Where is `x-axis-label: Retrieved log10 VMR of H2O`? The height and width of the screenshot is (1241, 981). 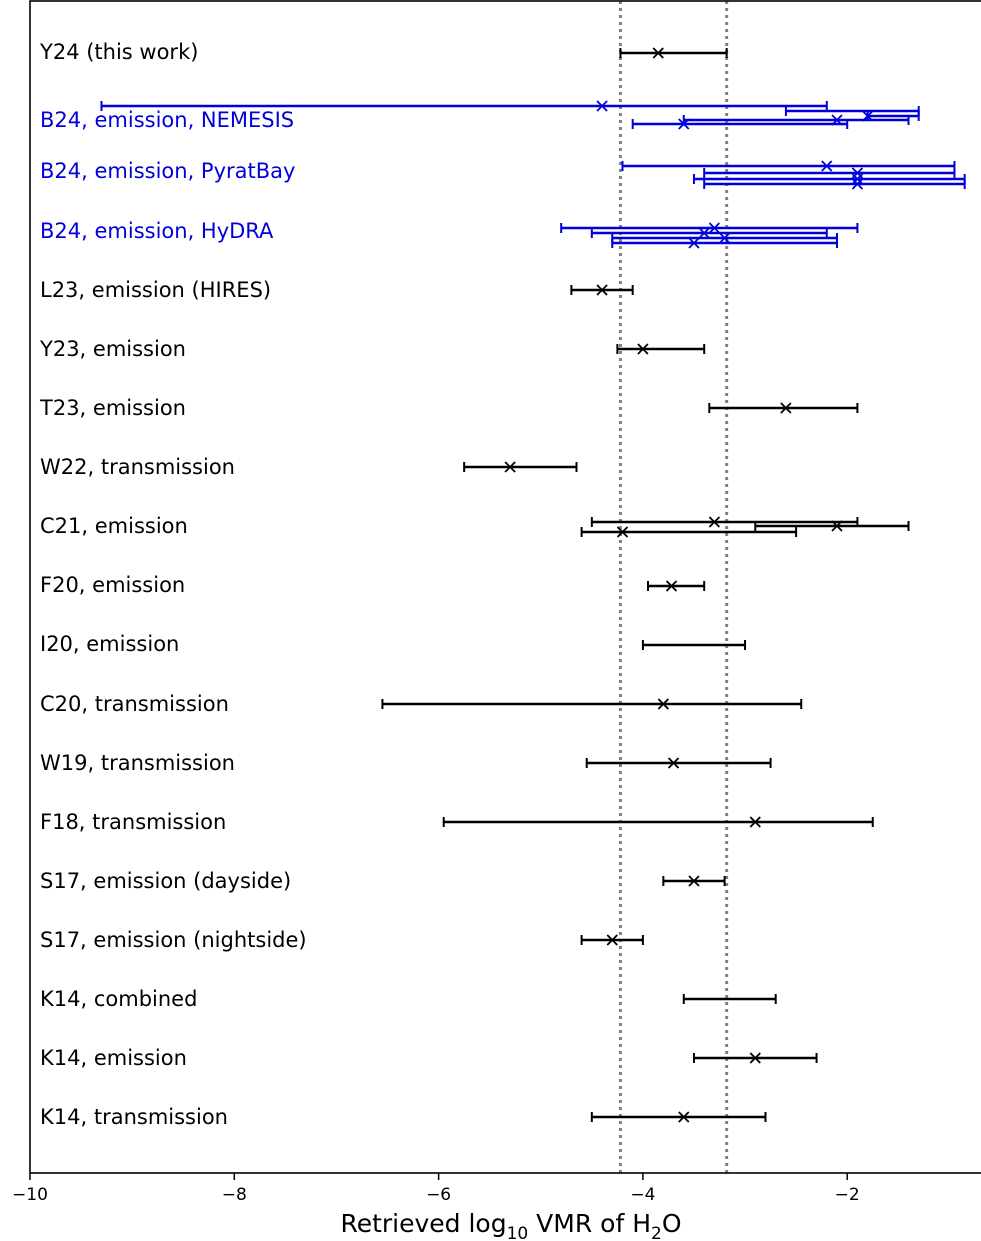
x-axis-label: Retrieved log10 VMR of H2O is located at coordinates (510, 1225).